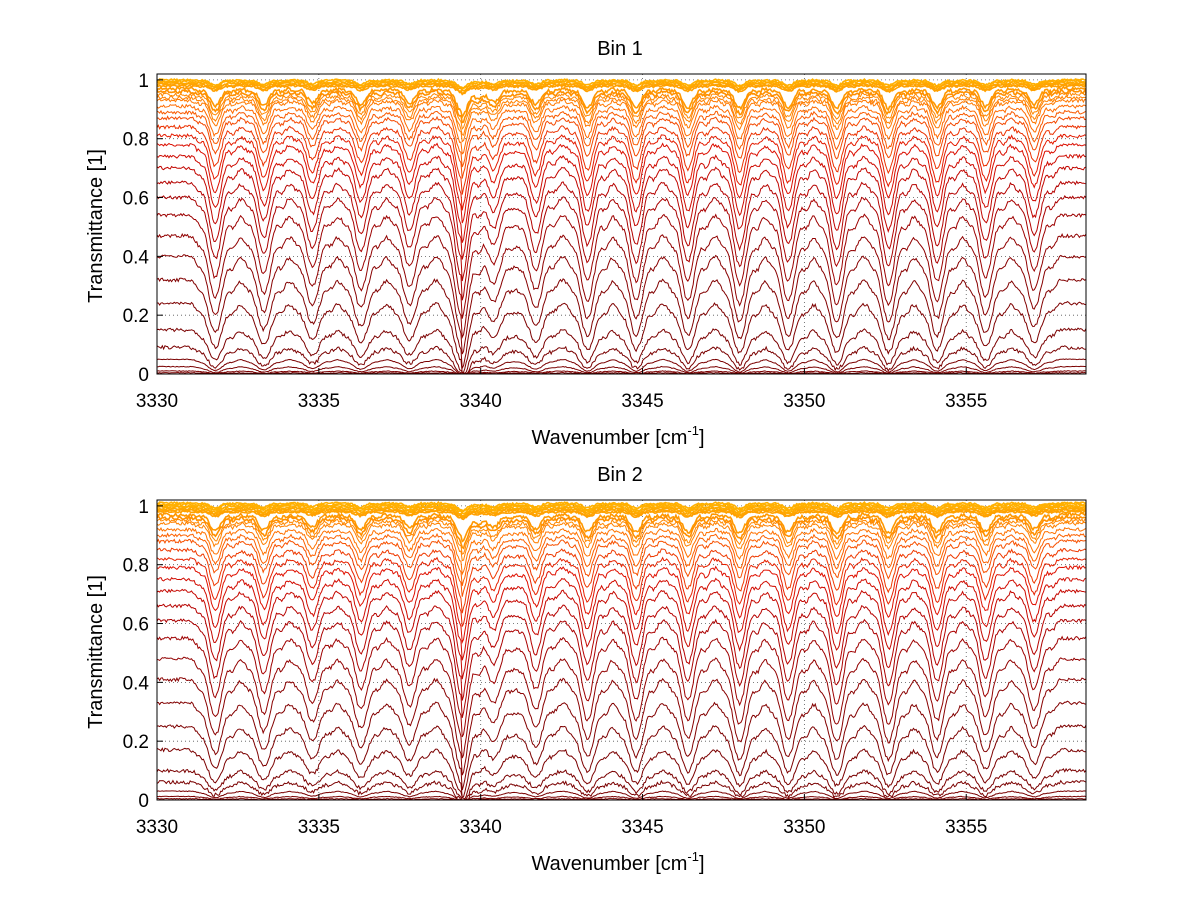  What do you see at coordinates (620, 49) in the screenshot?
I see `chart-title: Bin 1` at bounding box center [620, 49].